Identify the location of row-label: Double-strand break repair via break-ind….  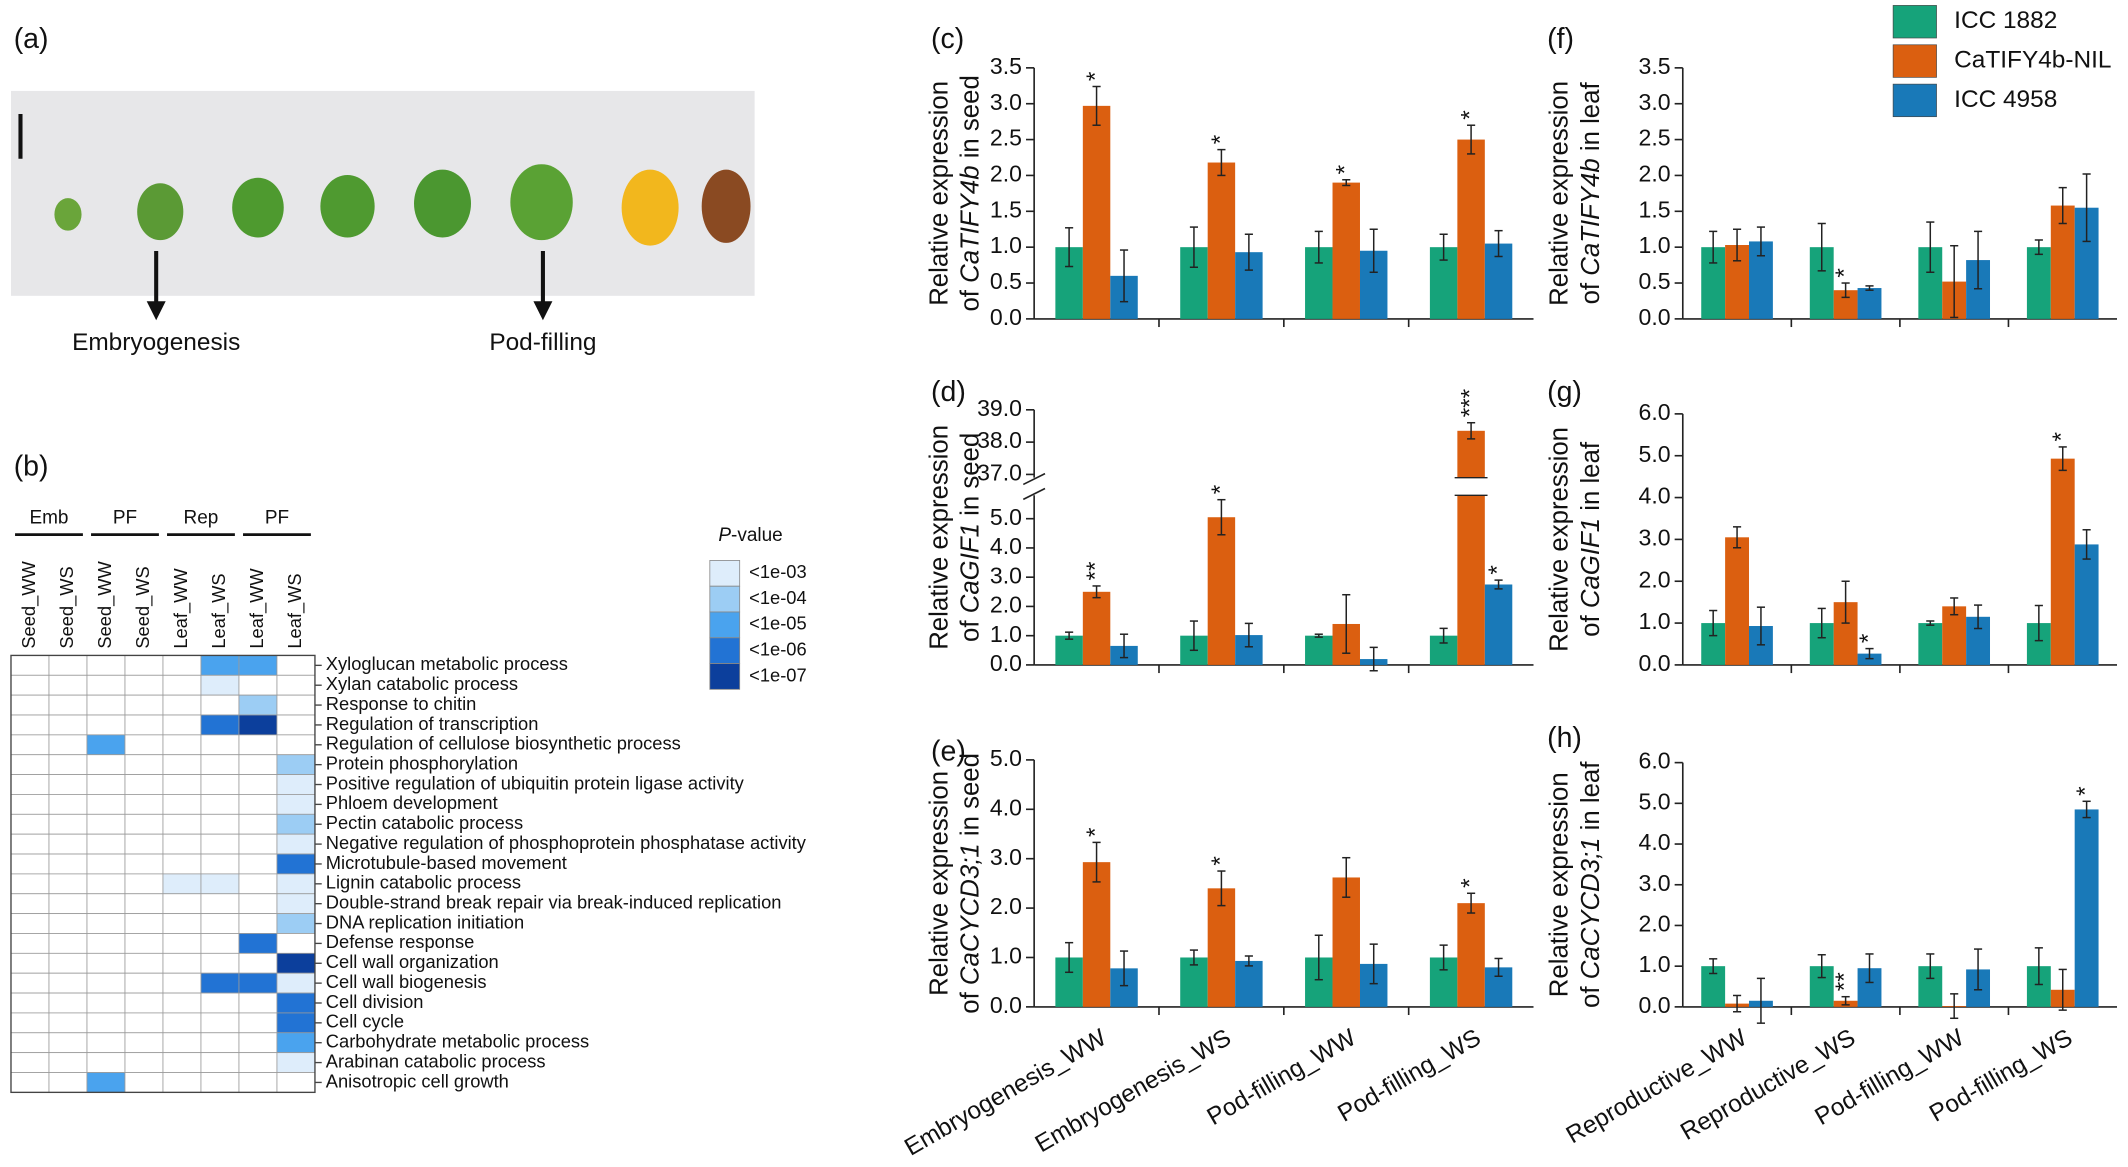
(554, 902).